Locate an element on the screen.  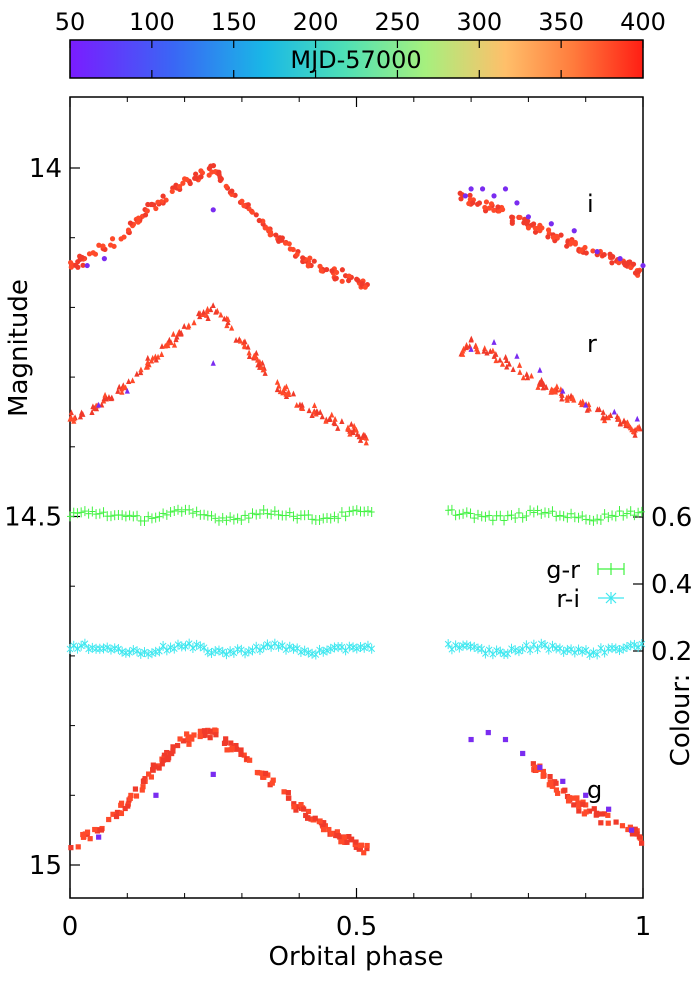
y-axis-label: Magnitude is located at coordinates (19, 348).